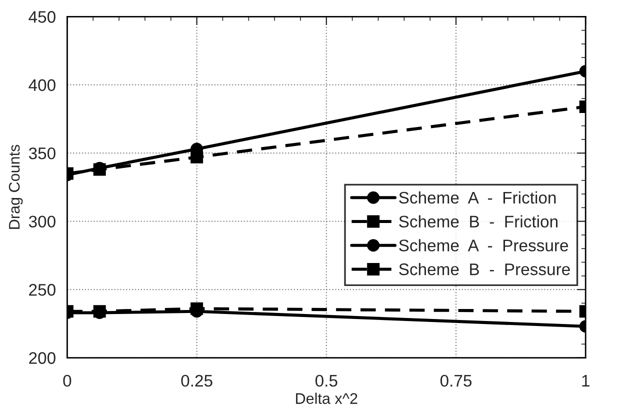  I want to click on y-axis-title: Drag Counts, so click(15, 186).